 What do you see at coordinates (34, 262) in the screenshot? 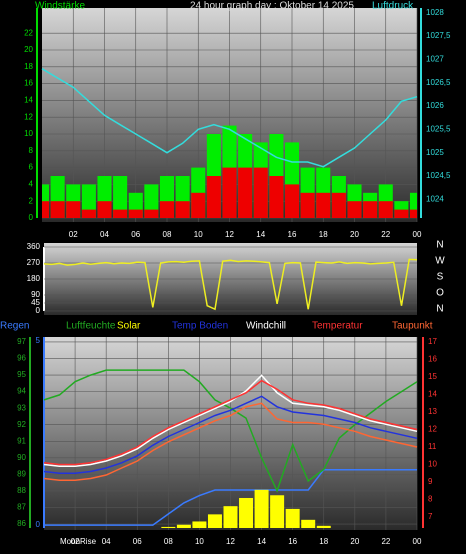
I see `y-tick-label: 270` at bounding box center [34, 262].